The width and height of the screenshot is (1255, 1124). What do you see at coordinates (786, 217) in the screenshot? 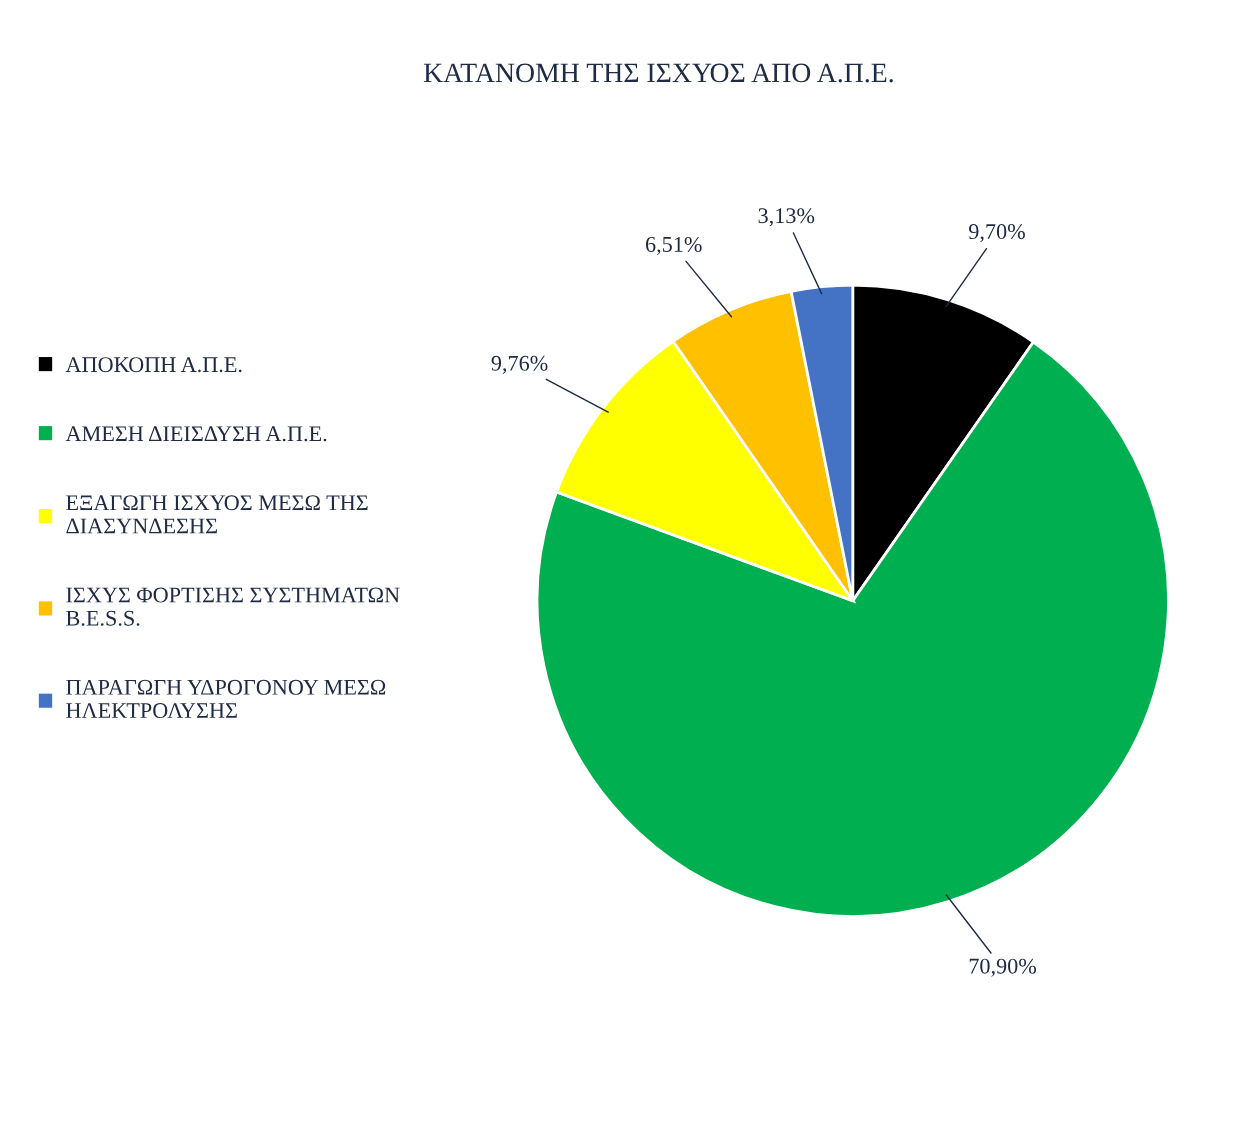
I see `data-label: 3,13%` at bounding box center [786, 217].